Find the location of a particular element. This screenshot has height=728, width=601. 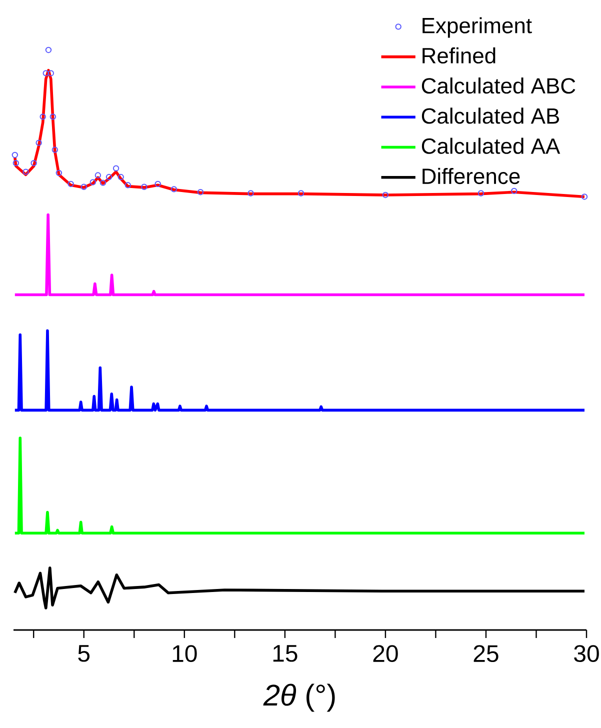

legend-label: Calculated AB is located at coordinates (491, 116).